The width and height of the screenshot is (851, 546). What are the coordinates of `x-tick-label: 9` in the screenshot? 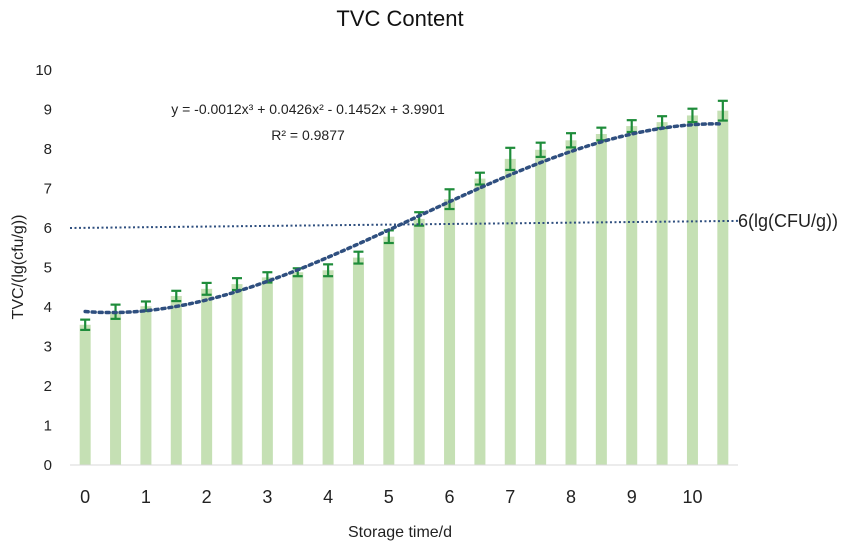 It's located at (632, 497).